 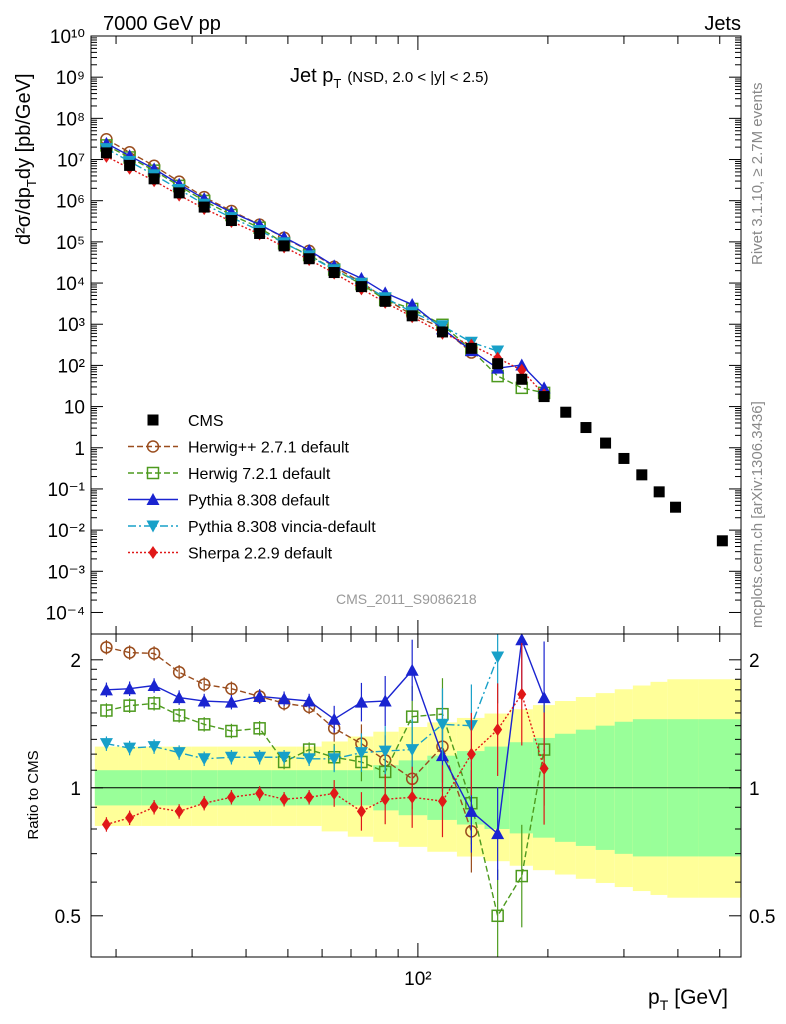 What do you see at coordinates (70, 243) in the screenshot?
I see `y-tick-label: 10⁵` at bounding box center [70, 243].